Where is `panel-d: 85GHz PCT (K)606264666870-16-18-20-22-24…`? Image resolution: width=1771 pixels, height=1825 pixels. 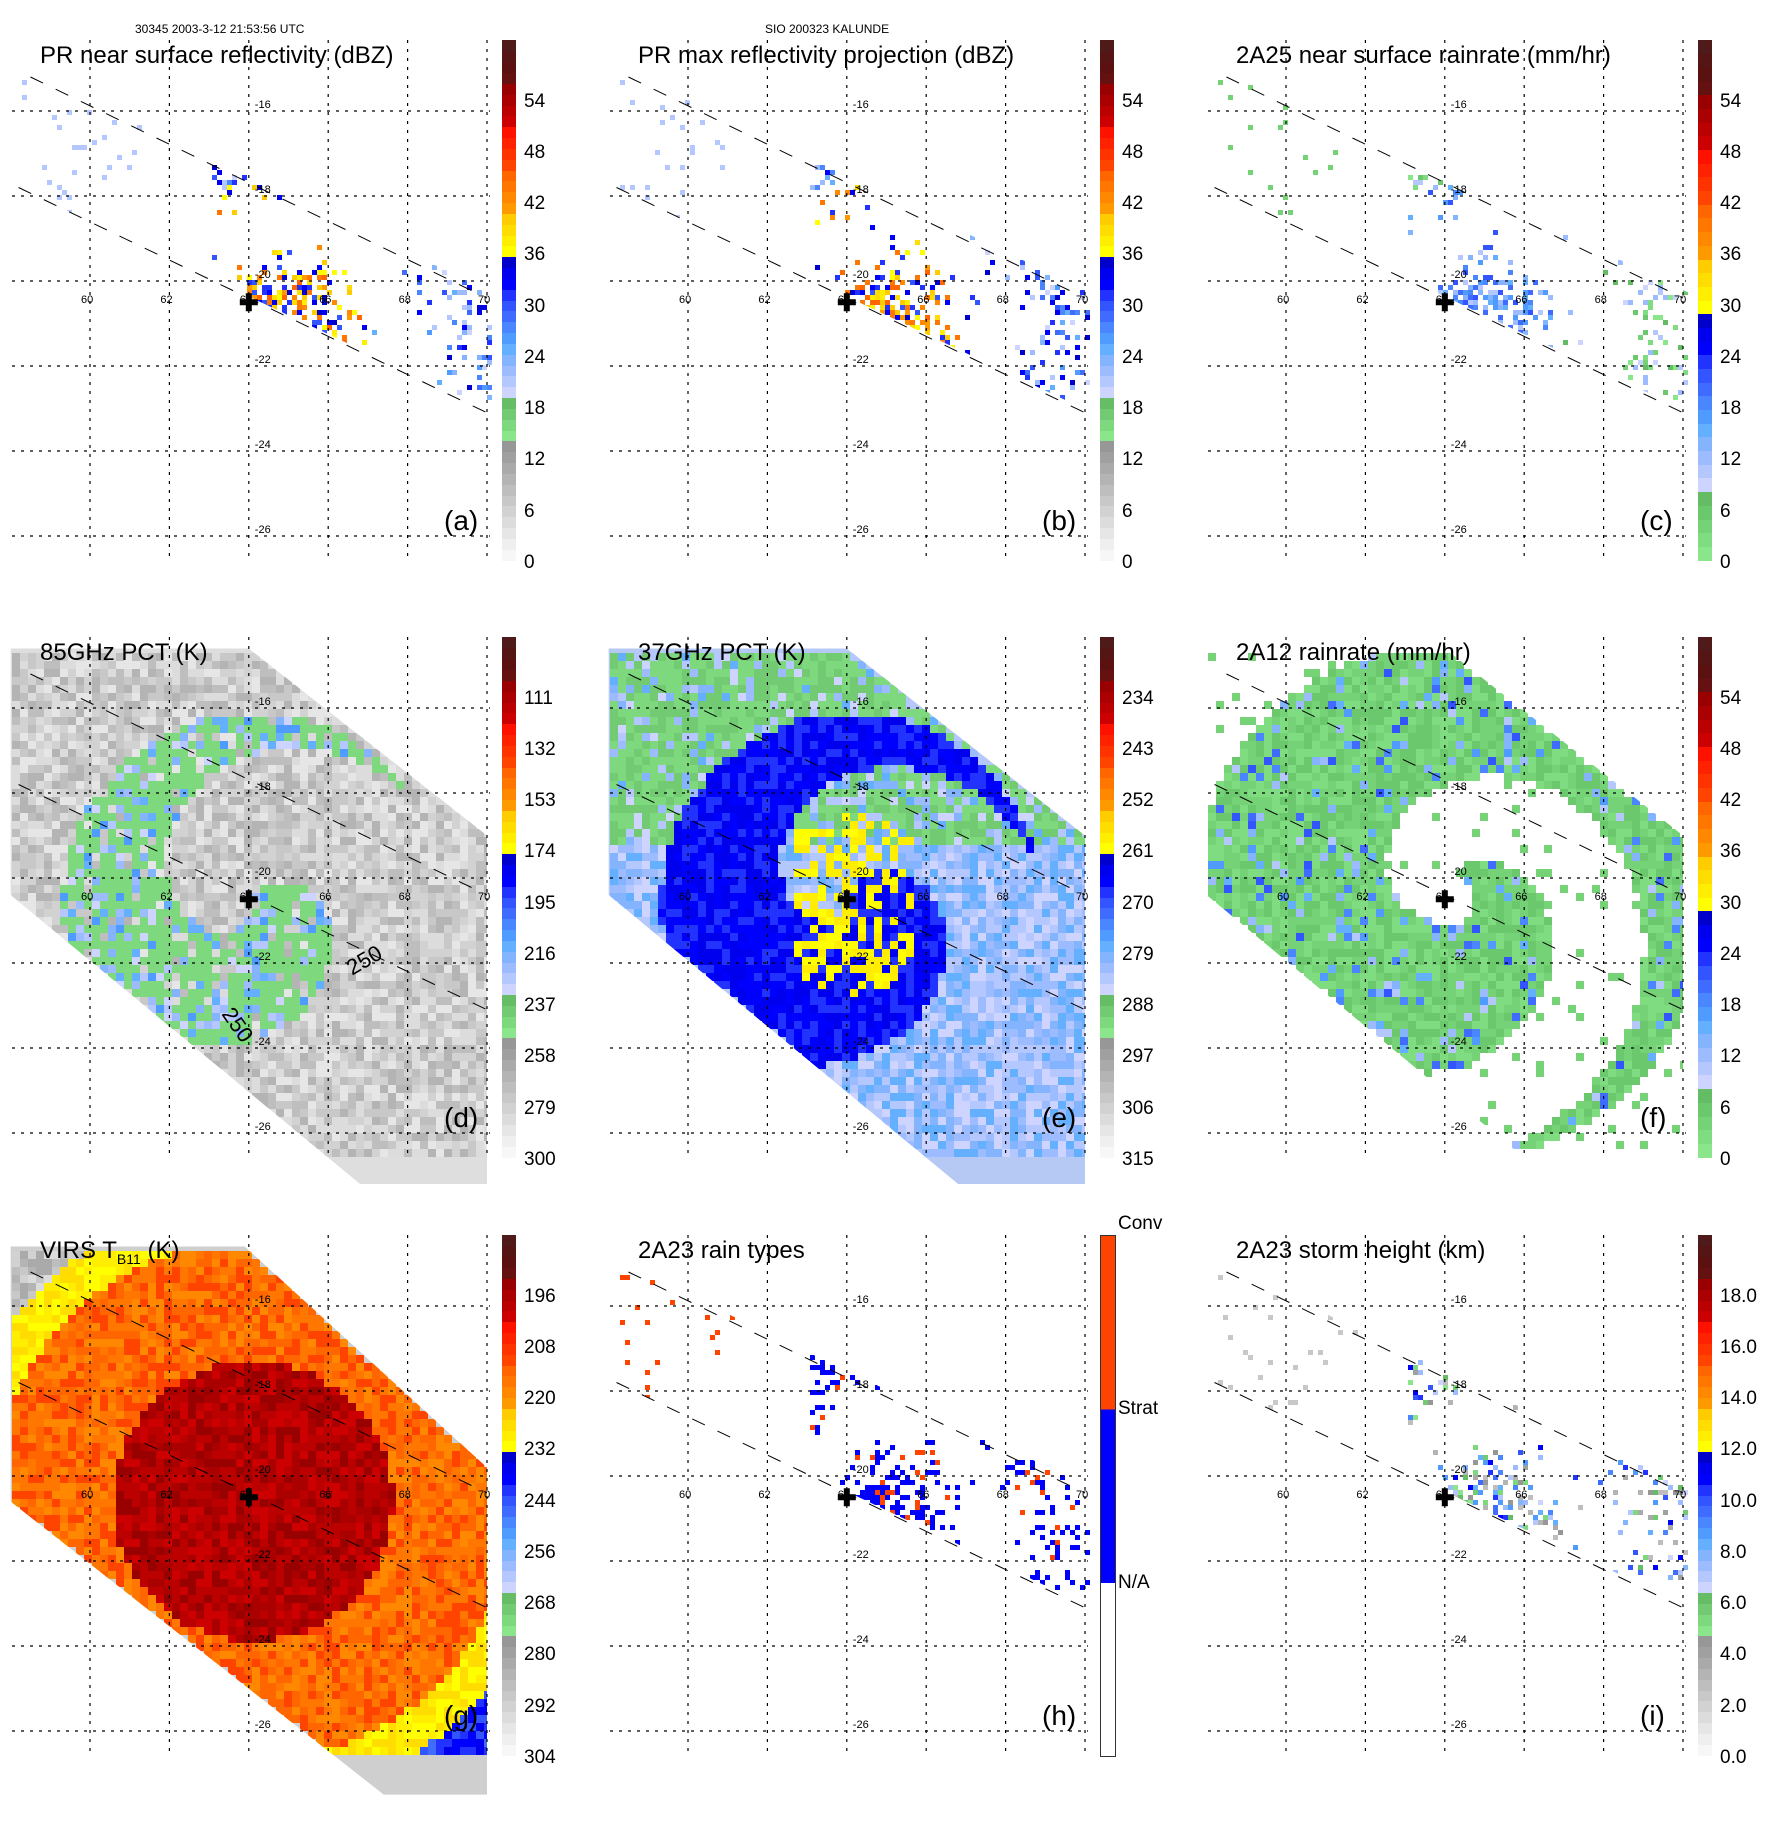
panel-d: 85GHz PCT (K)606264666870-16-18-20-22-24… is located at coordinates (307, 932).